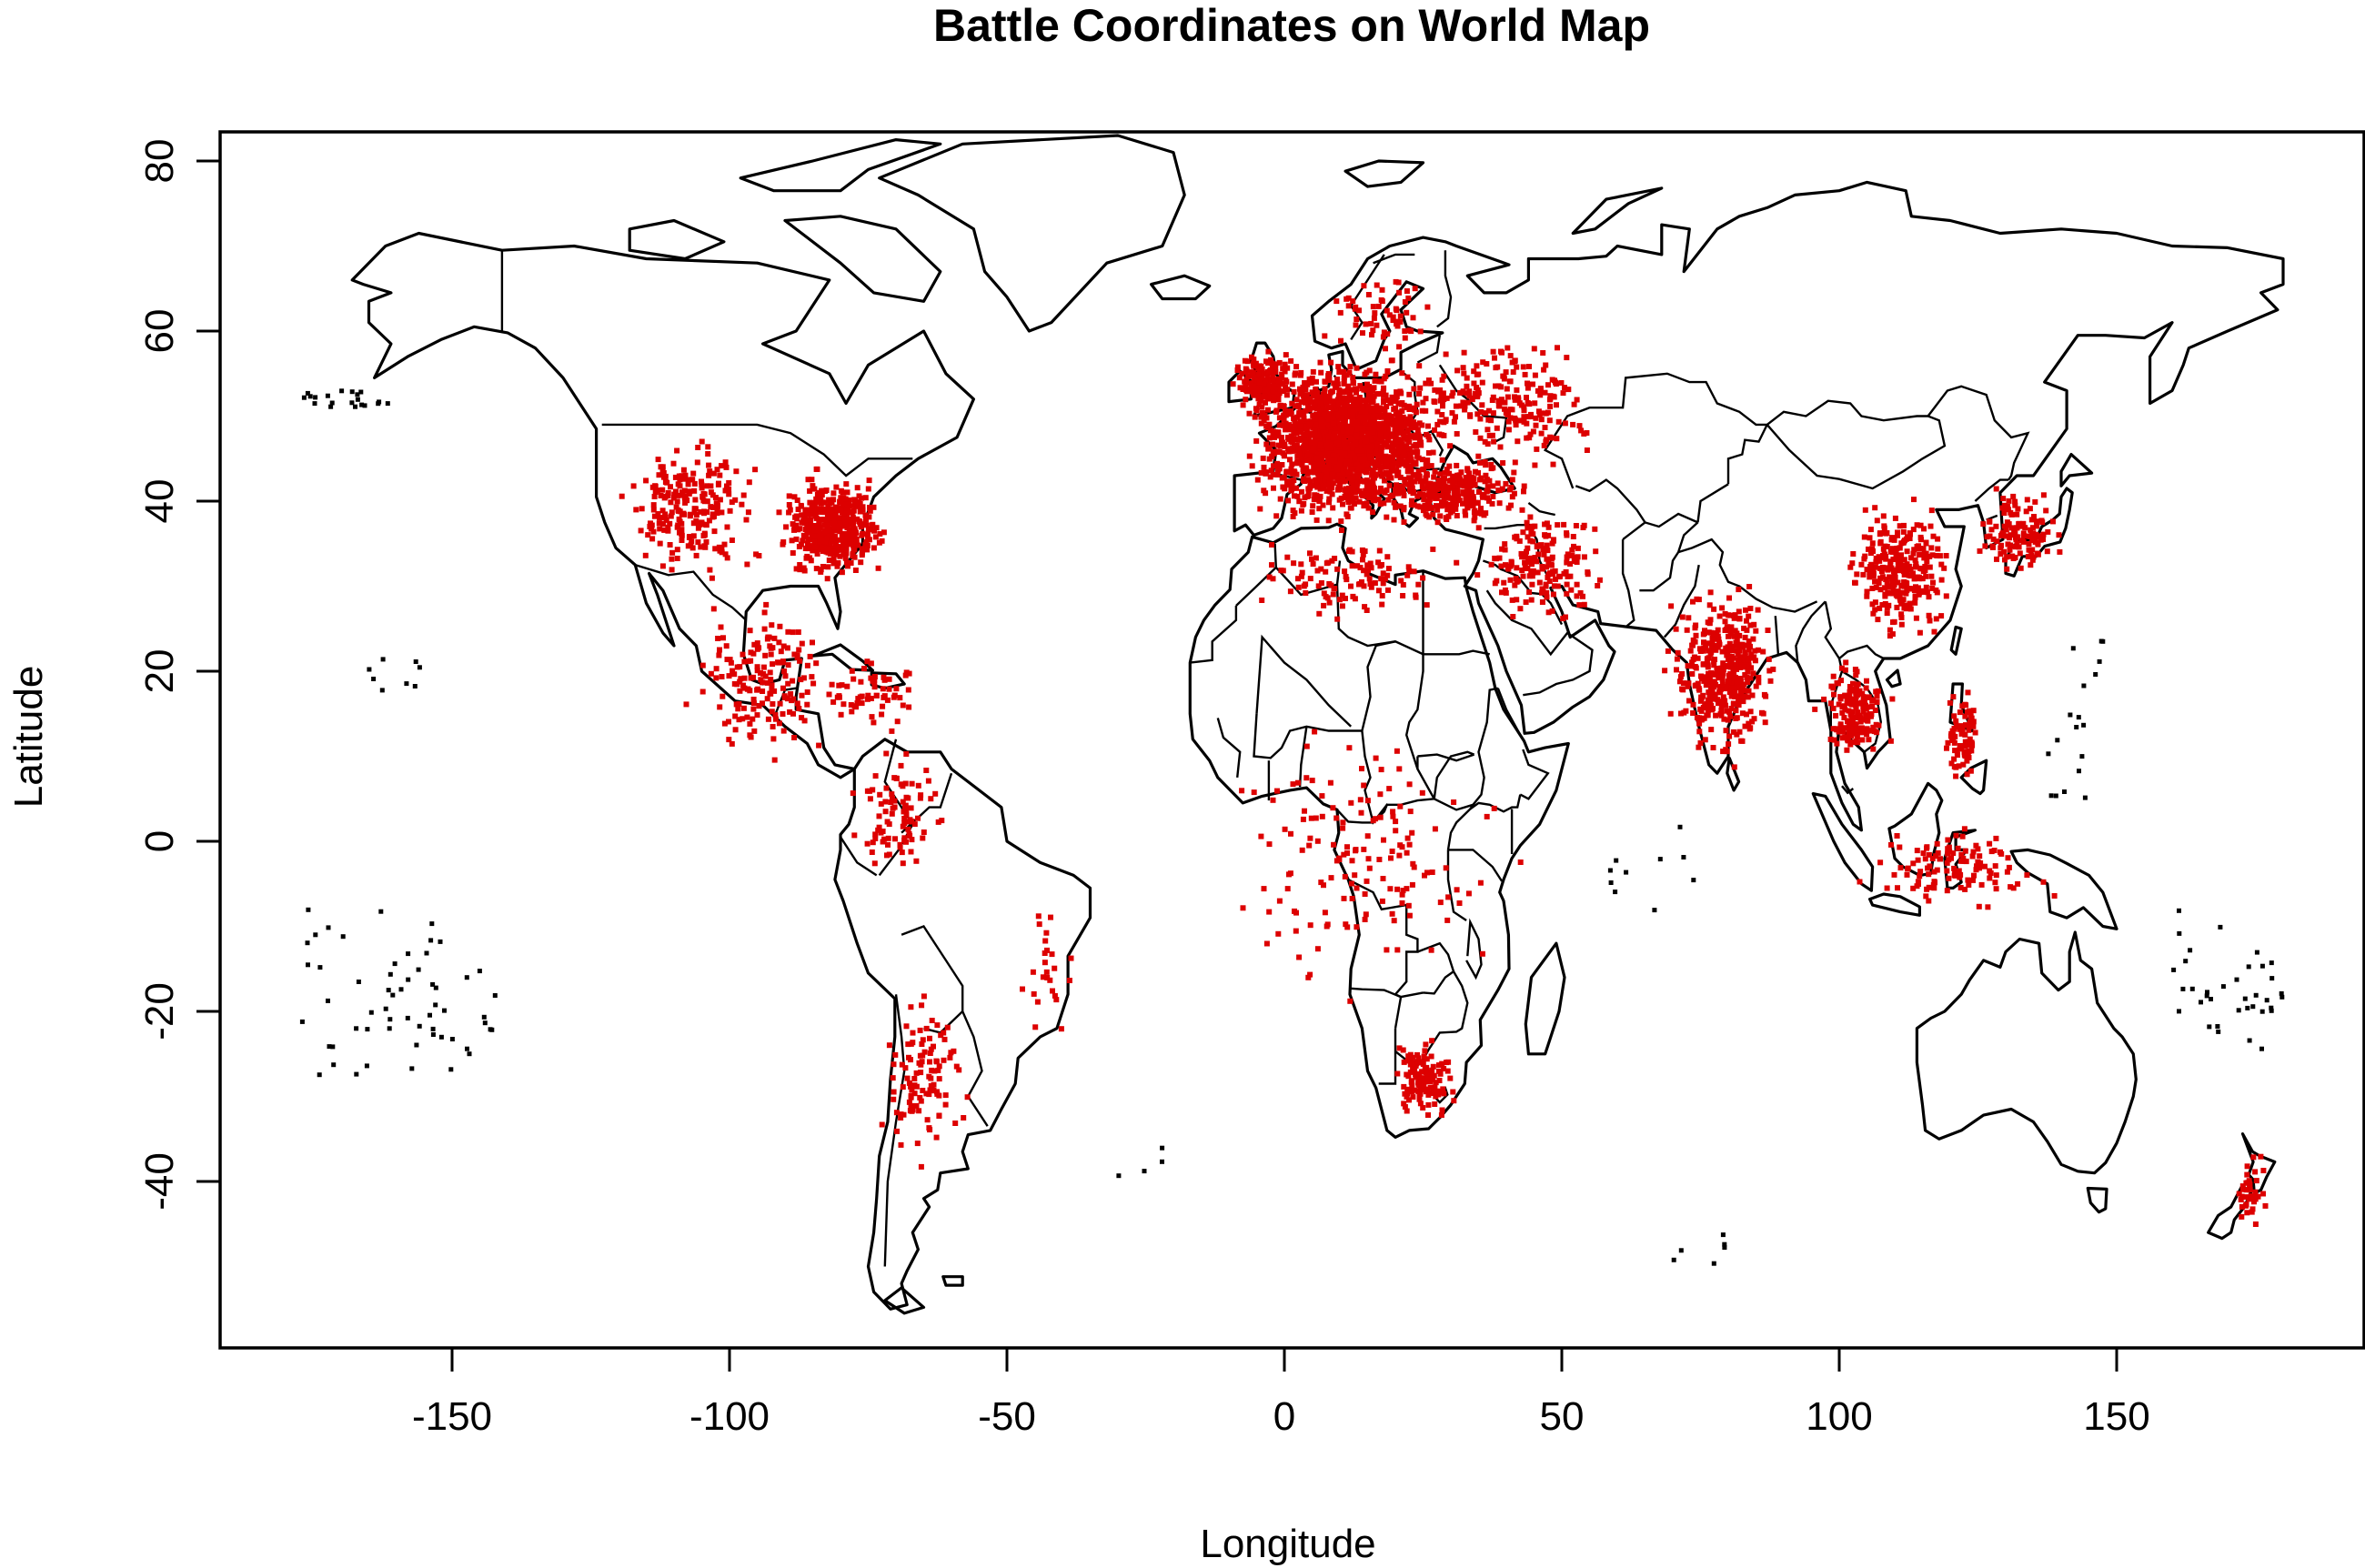 The width and height of the screenshot is (2365, 1568). Describe the element at coordinates (842, 657) in the screenshot. I see `cuba-outline` at that location.